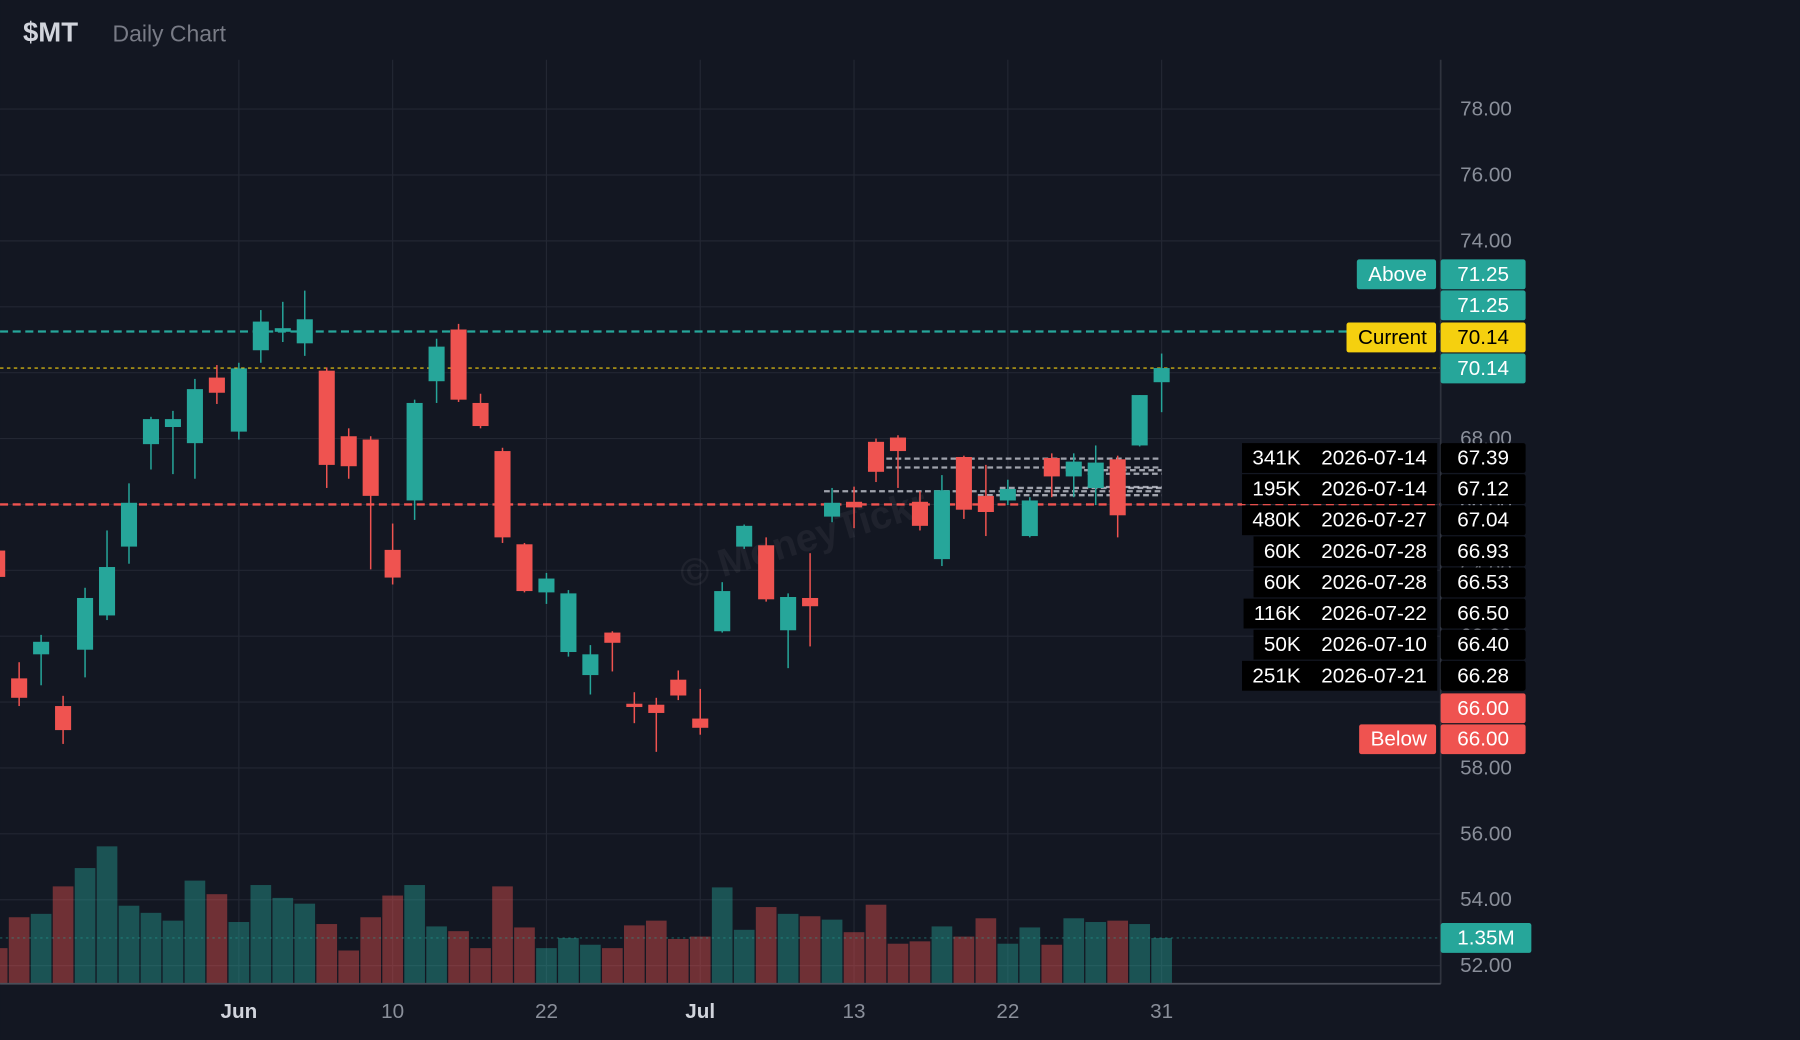  What do you see at coordinates (1374, 644) in the screenshot?
I see `level-date: 2026-07-10` at bounding box center [1374, 644].